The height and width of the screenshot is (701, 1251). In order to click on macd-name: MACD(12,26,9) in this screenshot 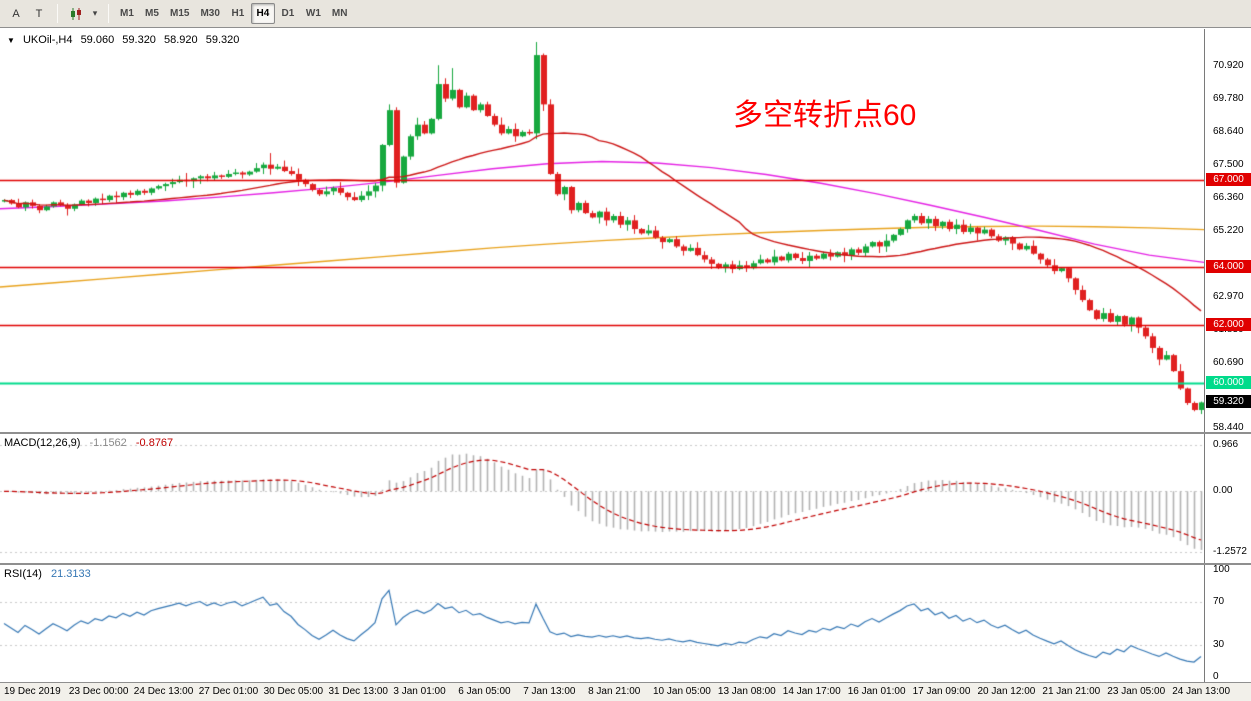, I will do `click(42, 443)`.